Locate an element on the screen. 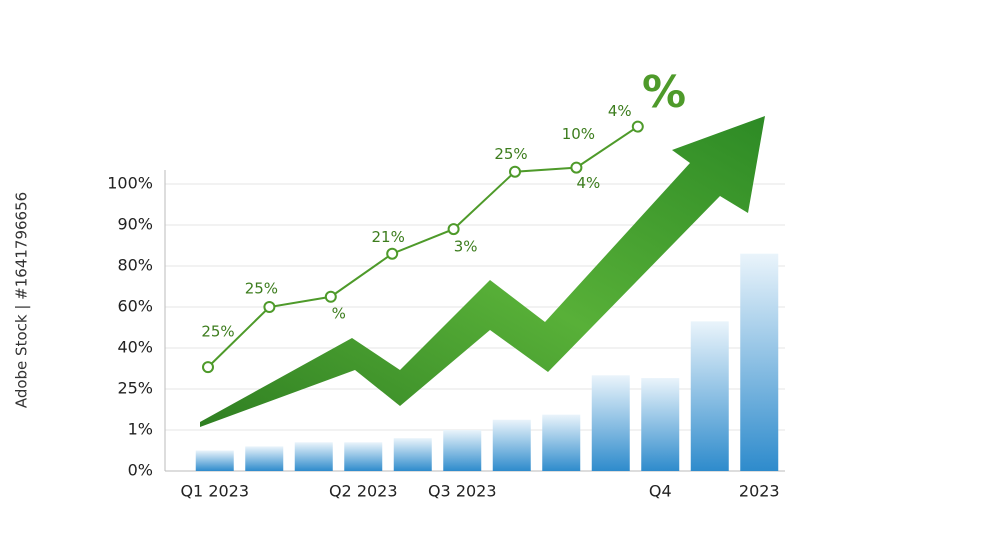 The height and width of the screenshot is (549, 1000). badge: % is located at coordinates (664, 92).